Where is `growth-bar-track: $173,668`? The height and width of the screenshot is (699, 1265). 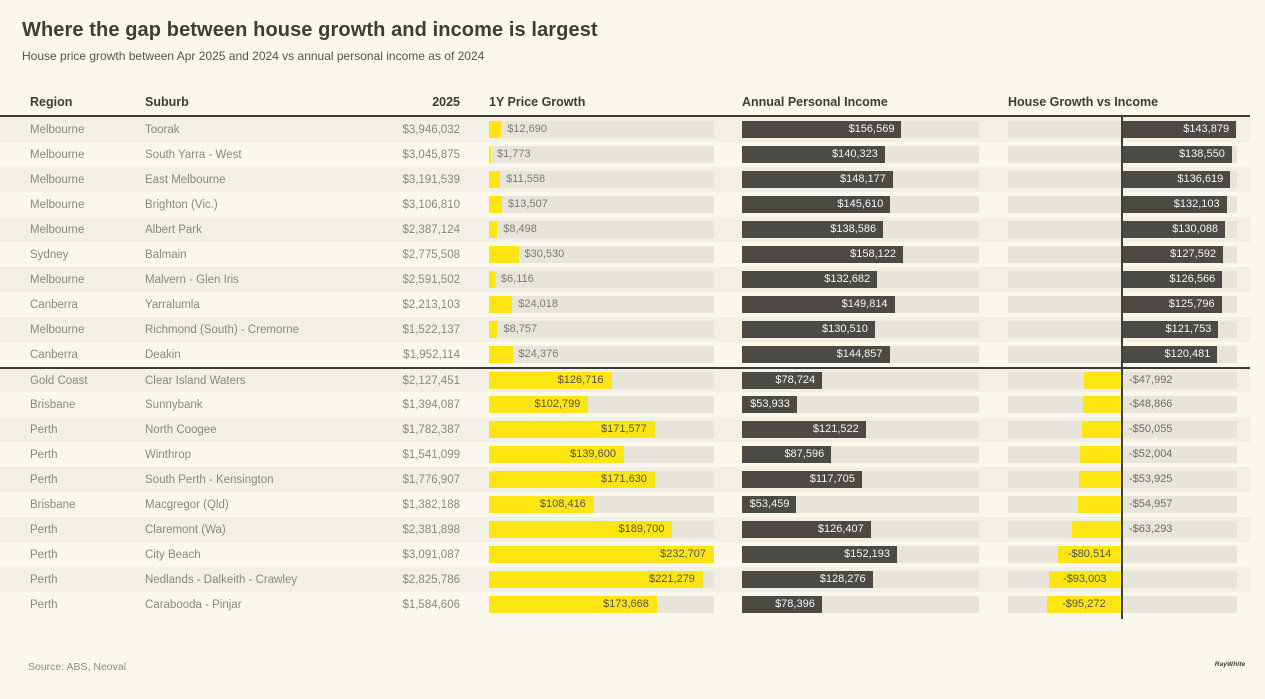 growth-bar-track: $173,668 is located at coordinates (601, 604).